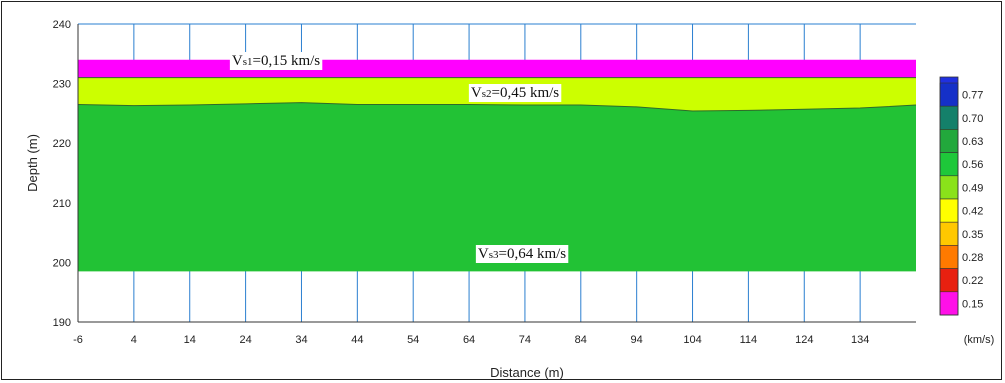 This screenshot has height=383, width=1005. Describe the element at coordinates (972, 165) in the screenshot. I see `colorbar-label: 0.56` at that location.